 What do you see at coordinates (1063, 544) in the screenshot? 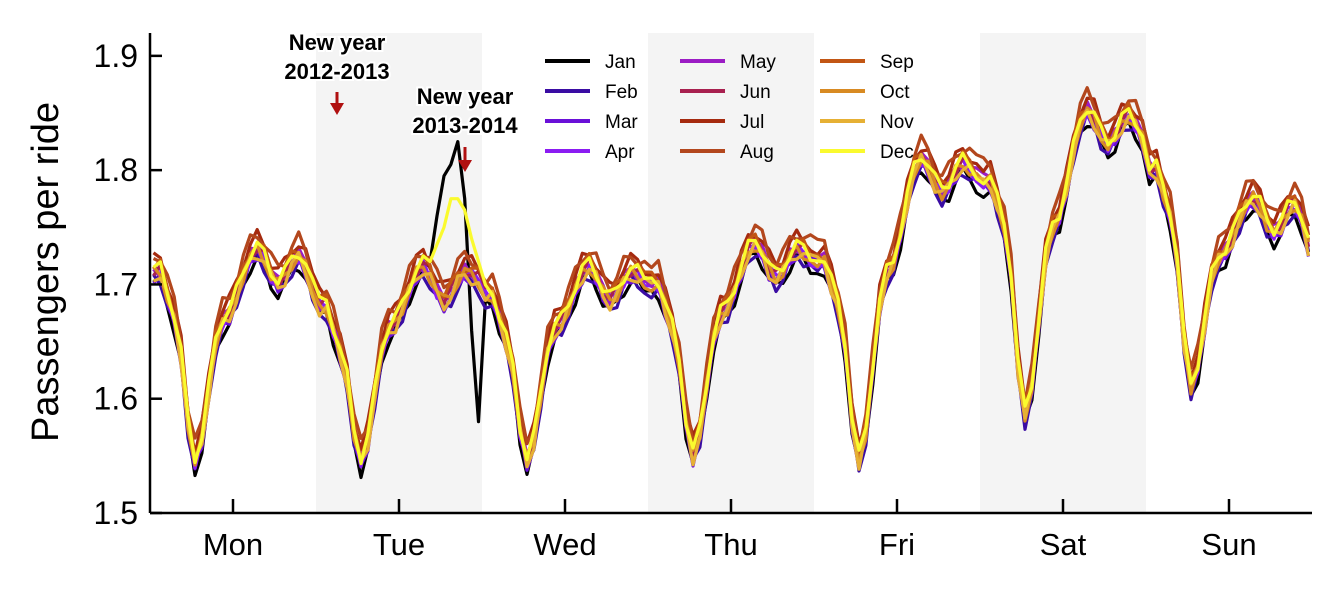
I see `x-tick-label-sat: Sat` at bounding box center [1063, 544].